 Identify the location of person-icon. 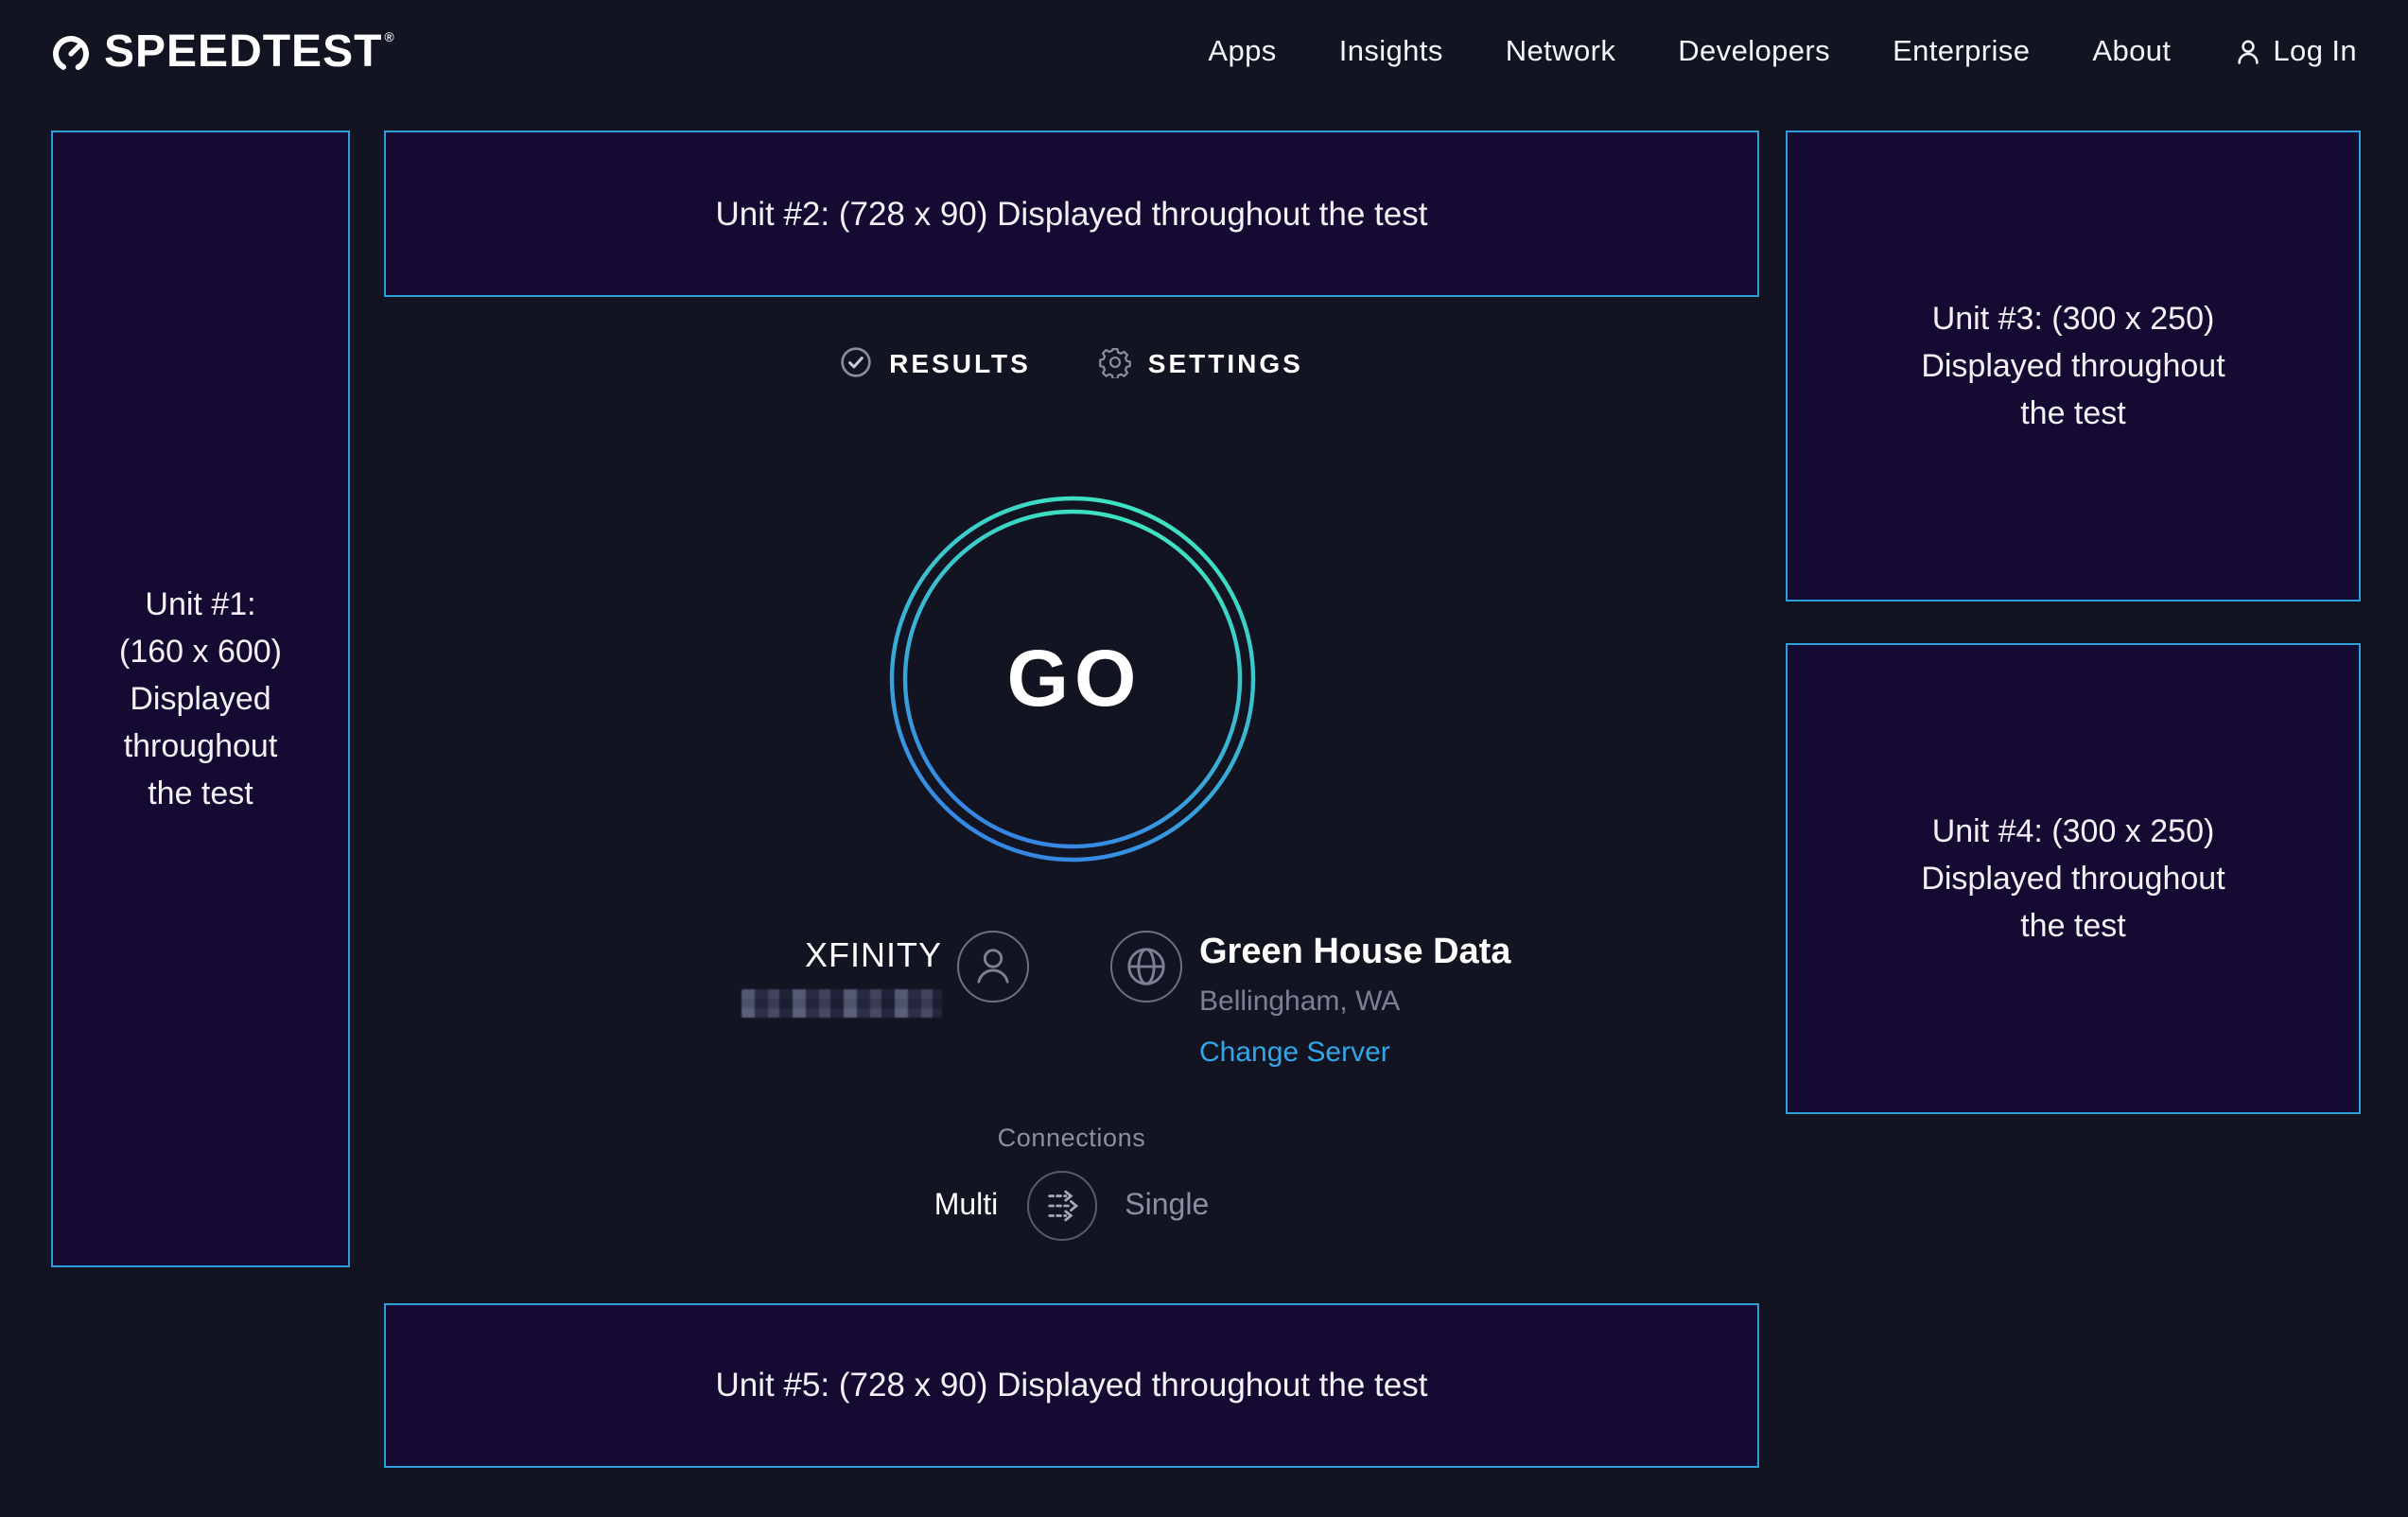
(2248, 52).